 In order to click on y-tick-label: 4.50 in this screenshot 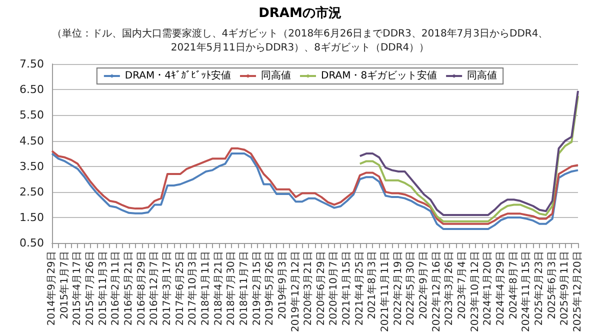, I will do `click(32, 141)`.